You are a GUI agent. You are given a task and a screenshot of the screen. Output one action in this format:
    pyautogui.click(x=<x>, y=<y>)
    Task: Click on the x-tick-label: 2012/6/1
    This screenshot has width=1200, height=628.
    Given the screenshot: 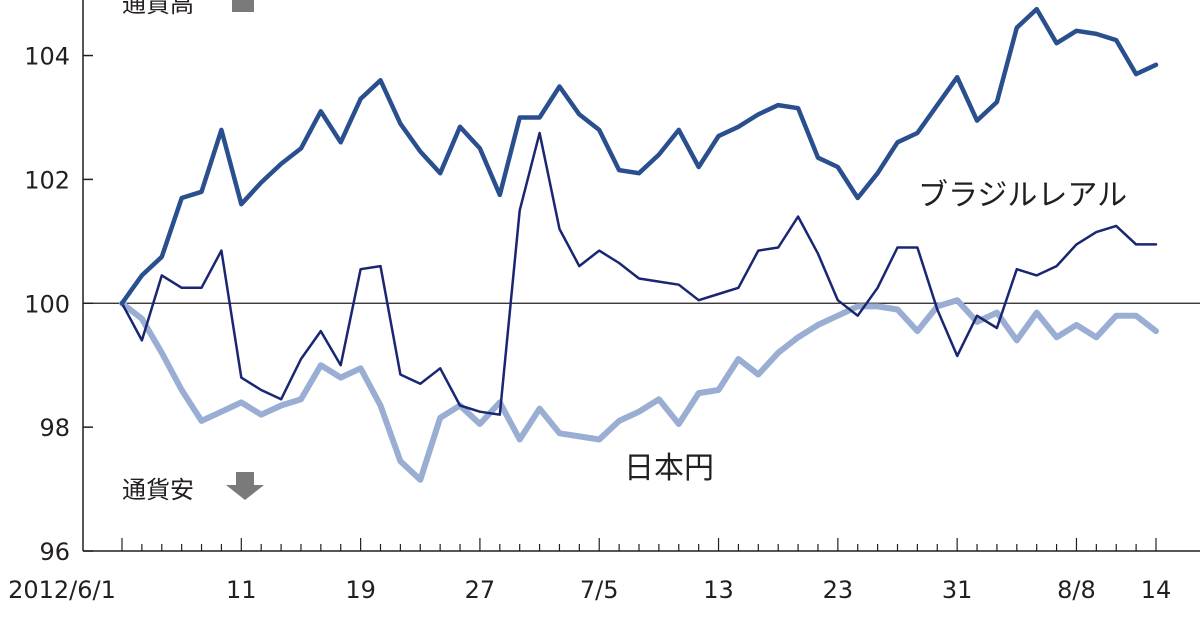 What is the action you would take?
    pyautogui.click(x=62, y=590)
    